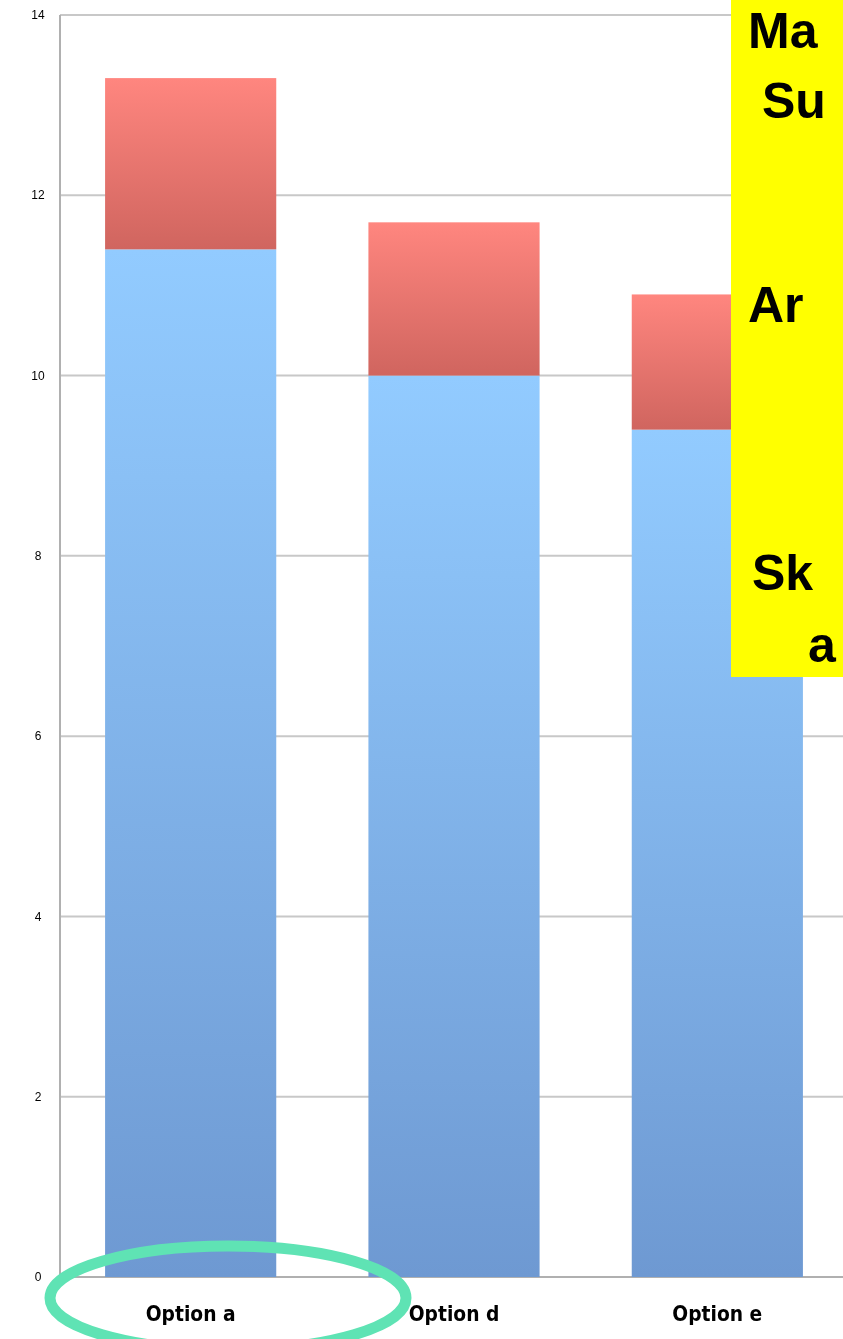  I want to click on y-tick-label: 14, so click(38, 15).